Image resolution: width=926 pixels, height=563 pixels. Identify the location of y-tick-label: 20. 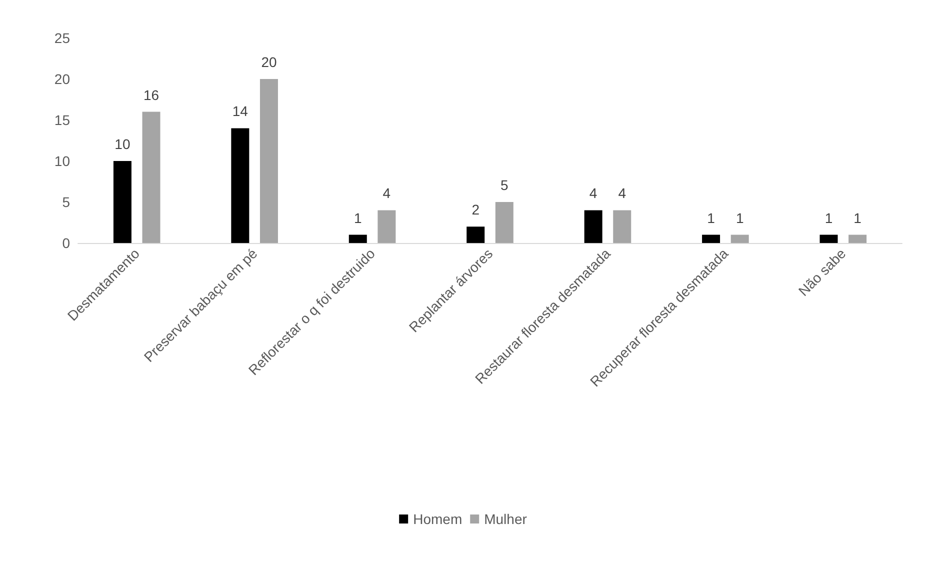
(62, 79).